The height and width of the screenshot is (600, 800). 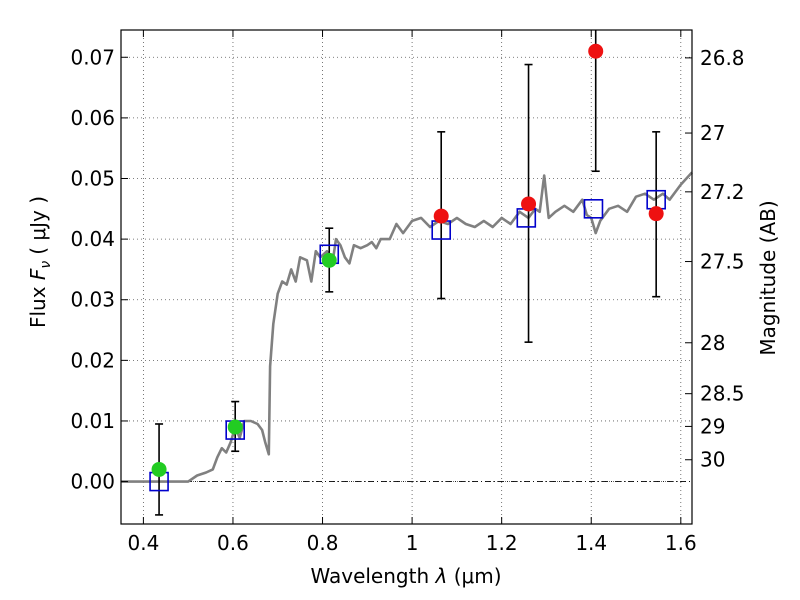 I want to click on magnitude-tick-label: 29, so click(x=712, y=426).